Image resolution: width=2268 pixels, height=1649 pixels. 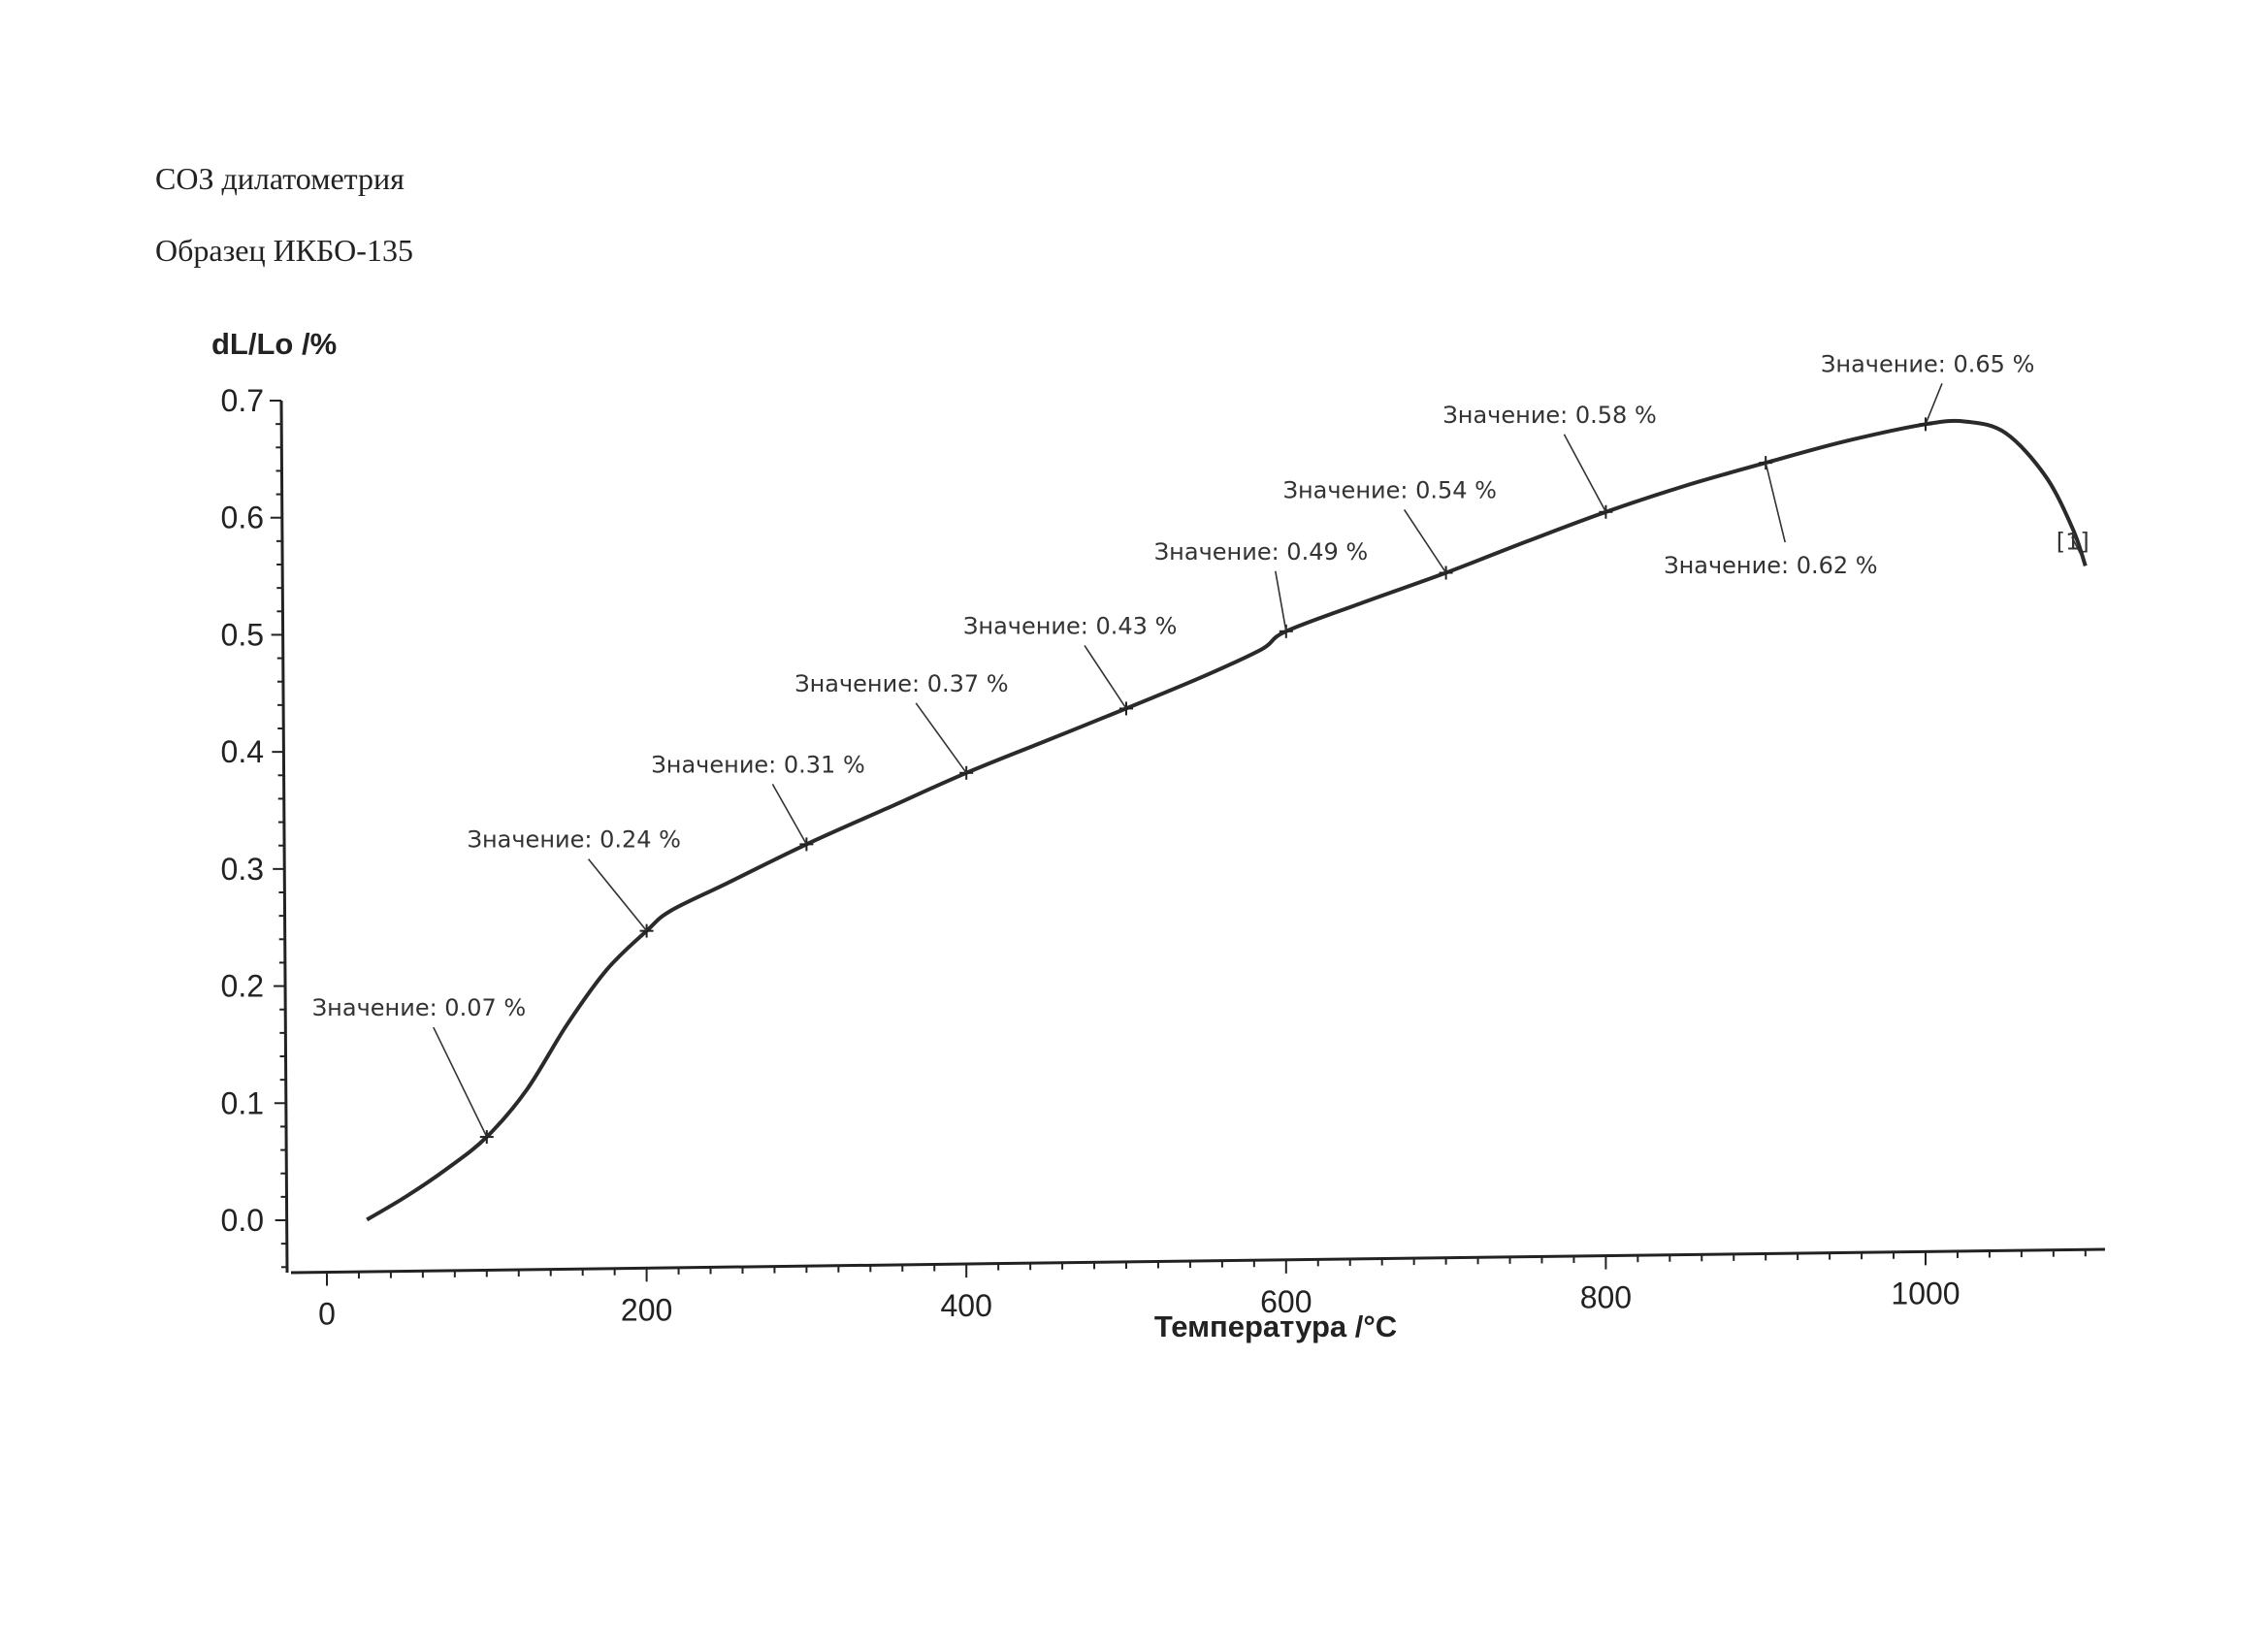 What do you see at coordinates (757, 764) in the screenshot?
I see `annotation-label: Значение: 0.31 %` at bounding box center [757, 764].